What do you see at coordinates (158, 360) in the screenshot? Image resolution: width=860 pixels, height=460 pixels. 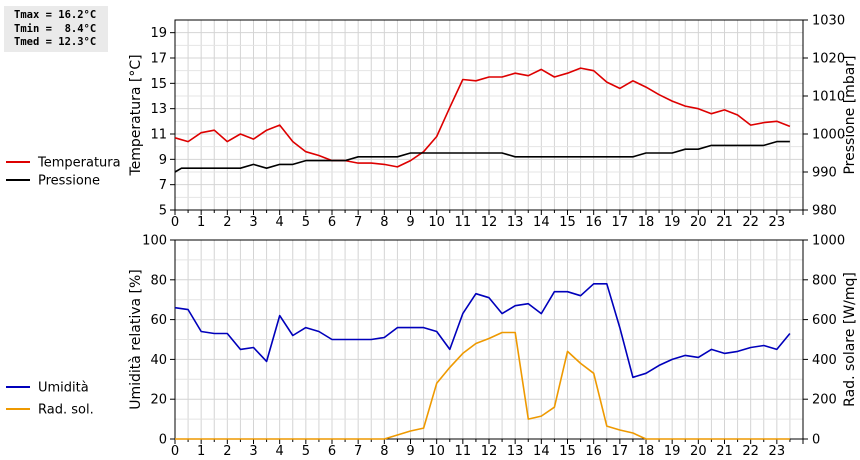 I see `y-tick-label: 40` at bounding box center [158, 360].